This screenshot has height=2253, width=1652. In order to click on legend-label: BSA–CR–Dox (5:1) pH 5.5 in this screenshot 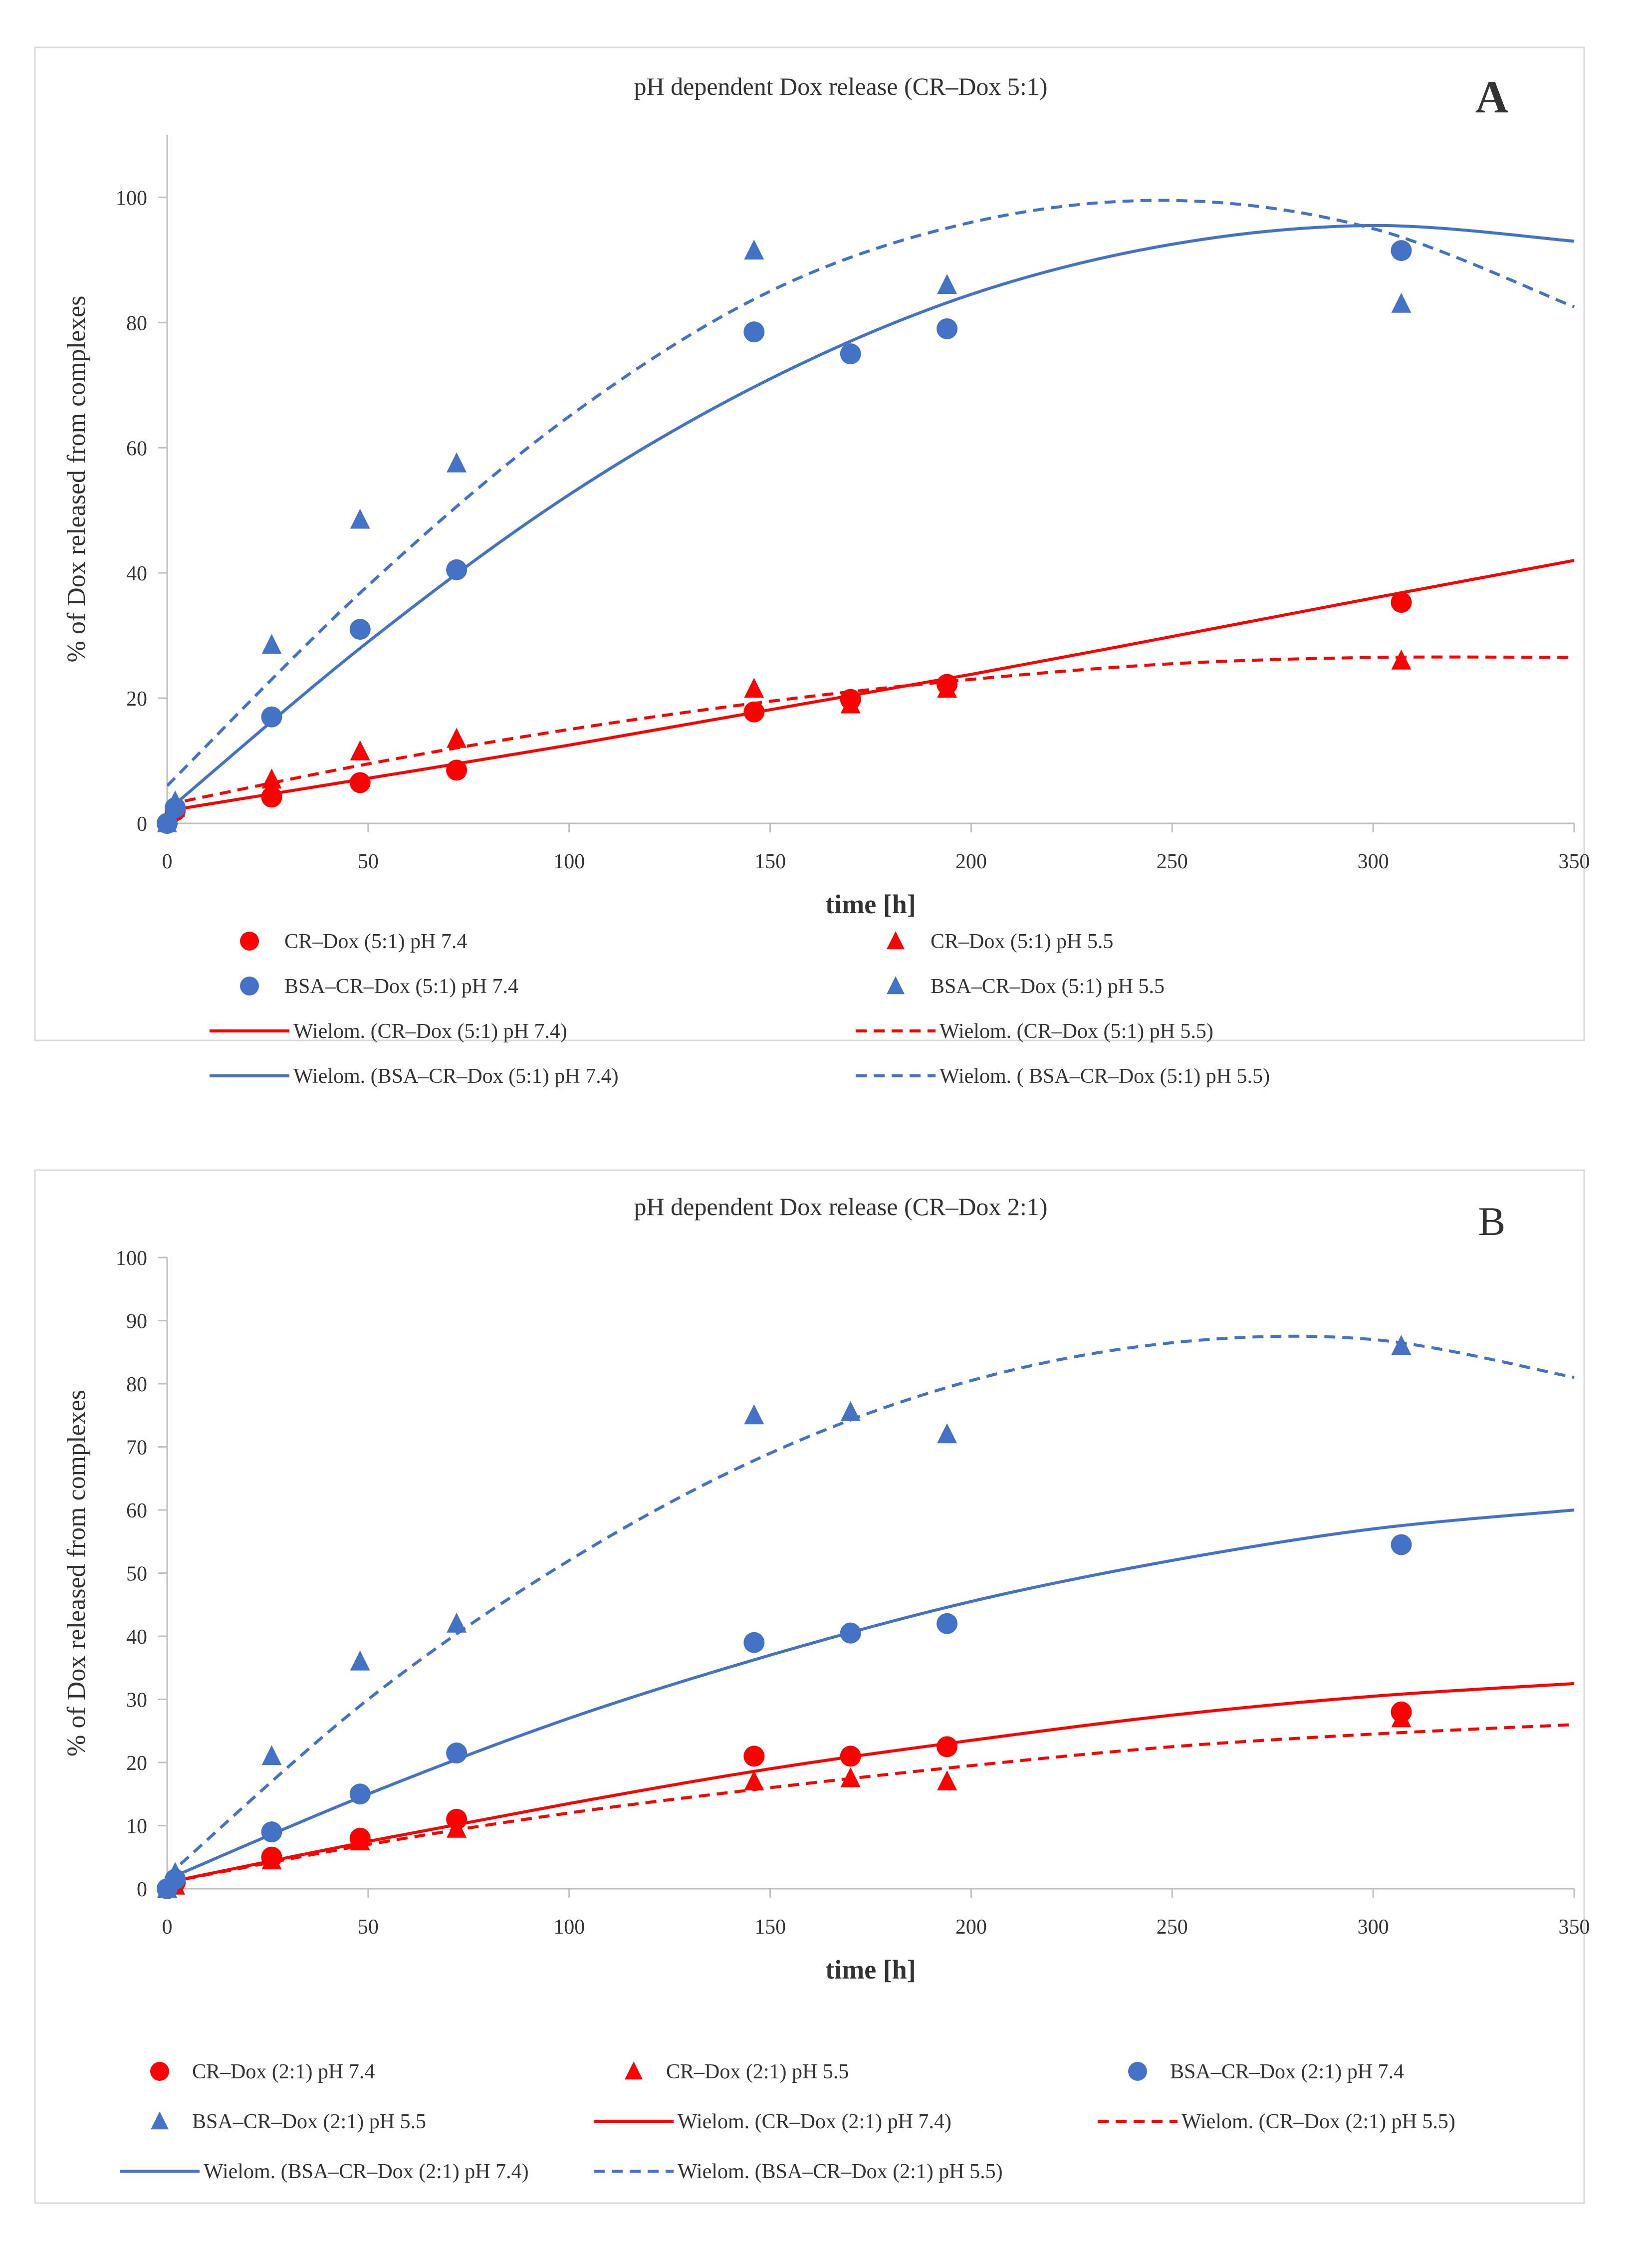, I will do `click(1048, 986)`.